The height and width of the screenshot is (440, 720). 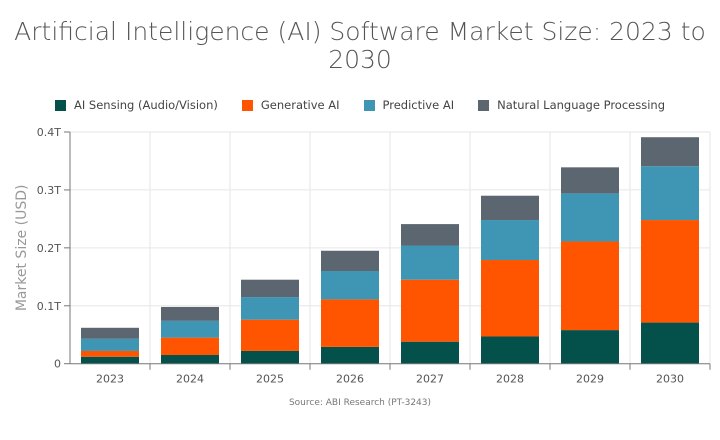 I want to click on y-tick-label: 0.3T, so click(x=49, y=190).